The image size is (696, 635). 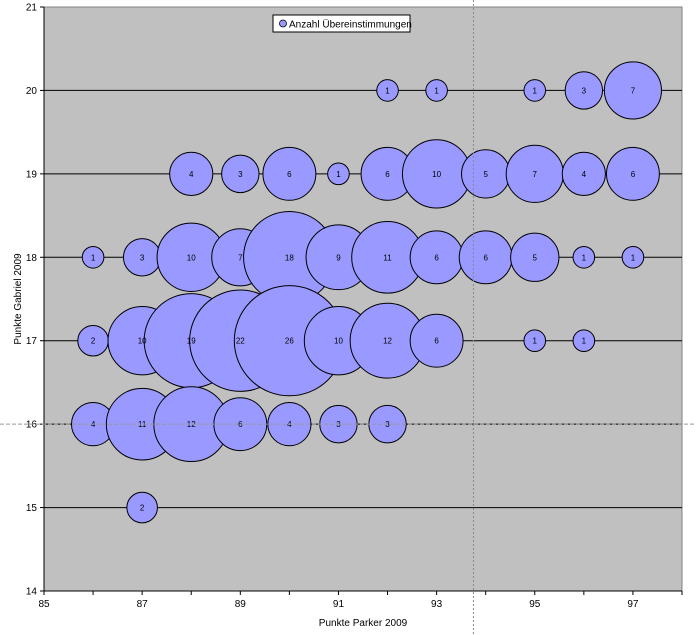 What do you see at coordinates (338, 257) in the screenshot?
I see `bubble-label: 9` at bounding box center [338, 257].